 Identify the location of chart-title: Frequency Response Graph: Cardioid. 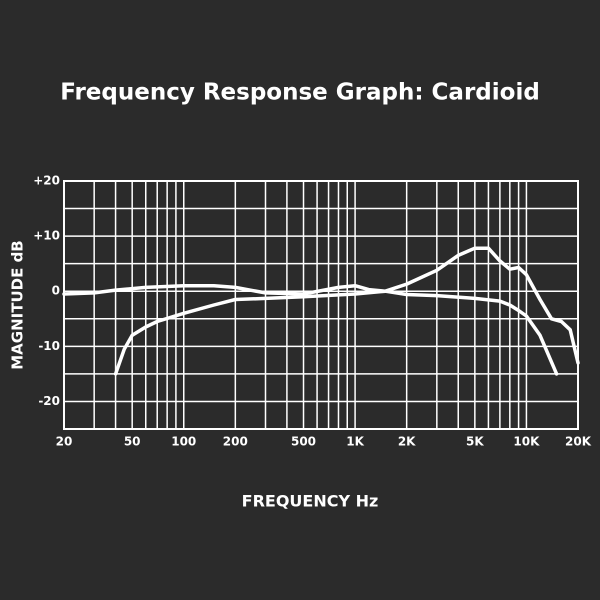
(300, 93).